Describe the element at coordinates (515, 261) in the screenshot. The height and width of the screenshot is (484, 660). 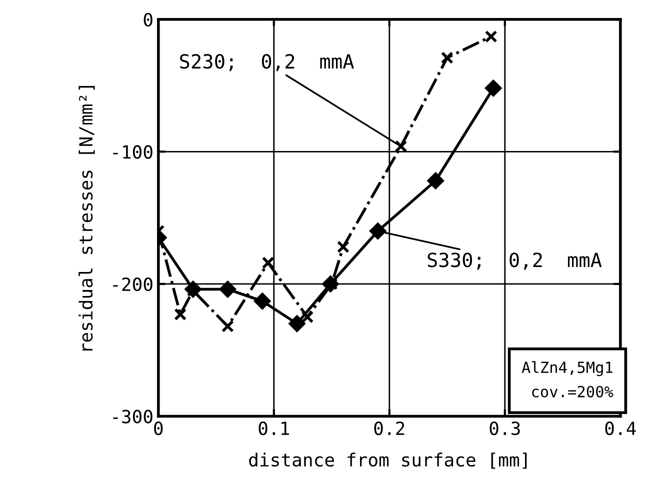
I see `annotation: S330; 0,2 mmA` at that location.